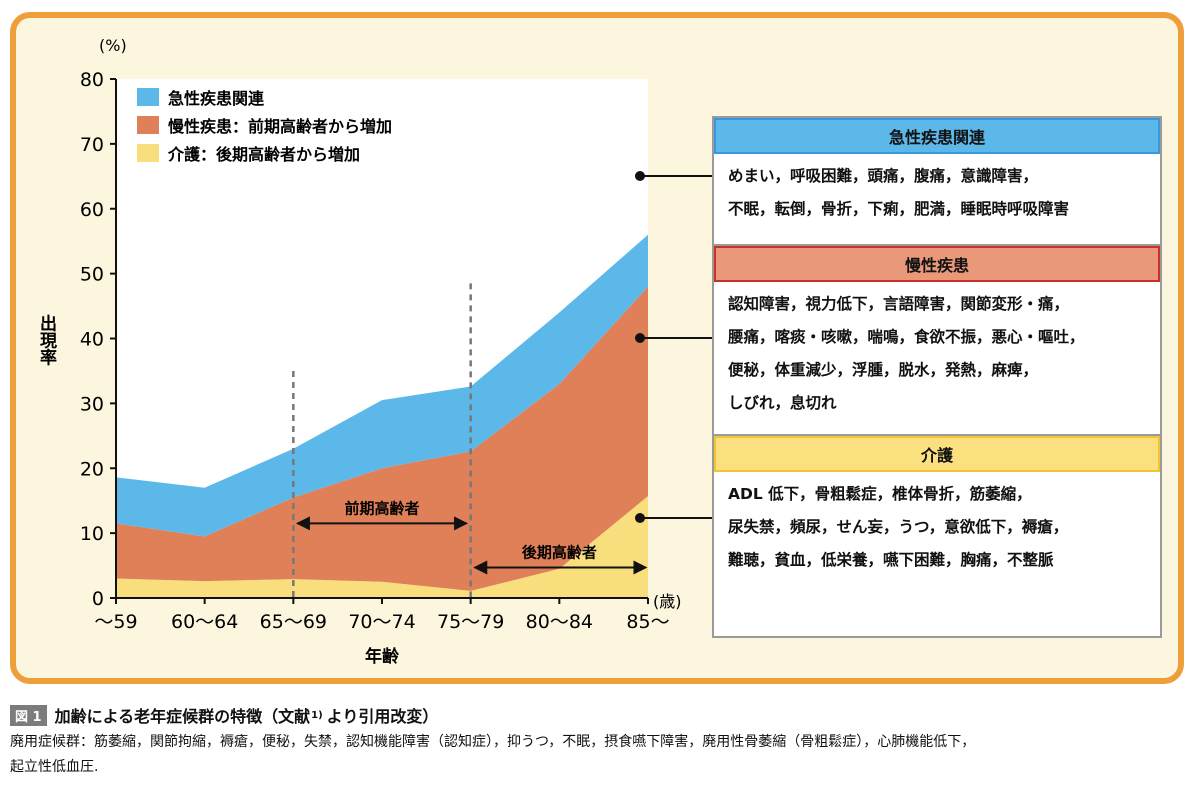 This screenshot has height=789, width=1200. Describe the element at coordinates (92, 404) in the screenshot. I see `y-tick-label-3: 30` at that location.